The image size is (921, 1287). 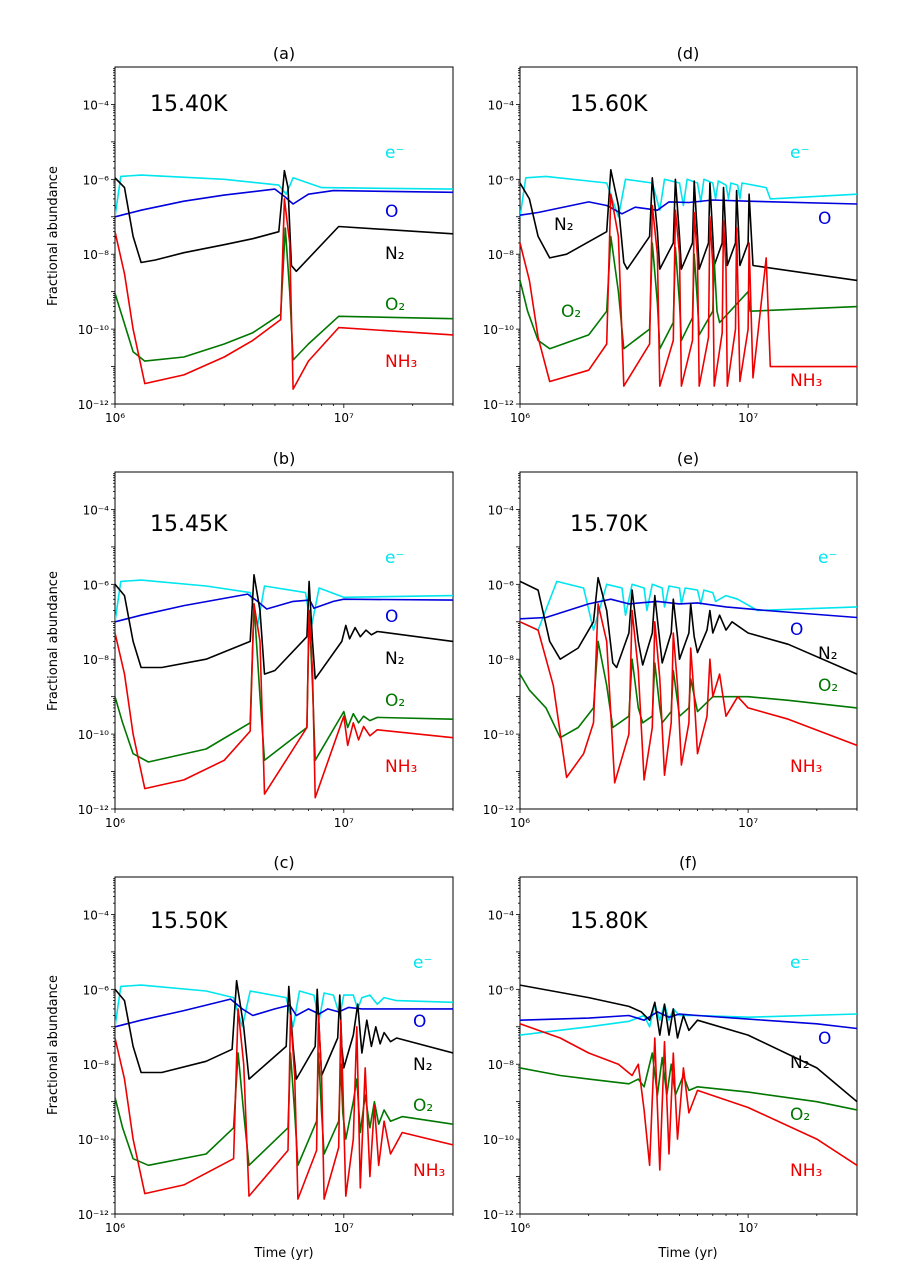 I want to click on temperature-label: 15.50K, so click(x=189, y=921).